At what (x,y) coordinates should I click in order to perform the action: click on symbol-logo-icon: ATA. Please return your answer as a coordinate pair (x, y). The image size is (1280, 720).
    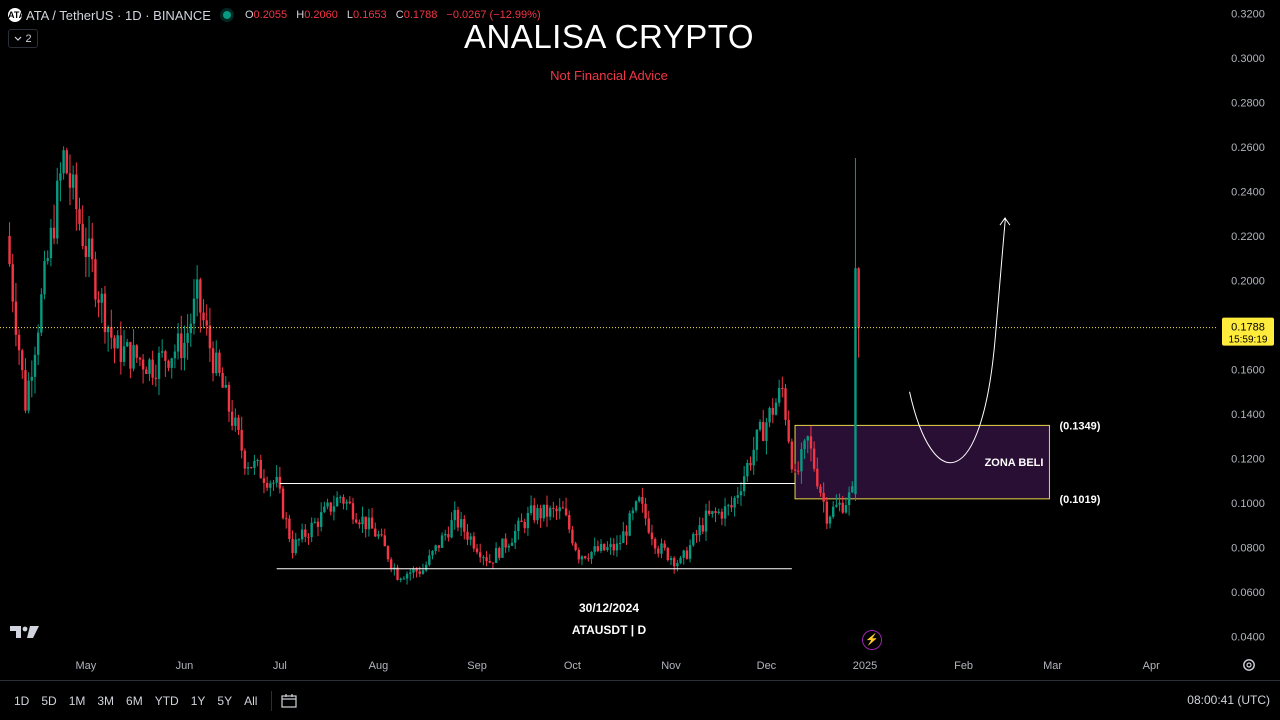
    Looking at the image, I should click on (17, 15).